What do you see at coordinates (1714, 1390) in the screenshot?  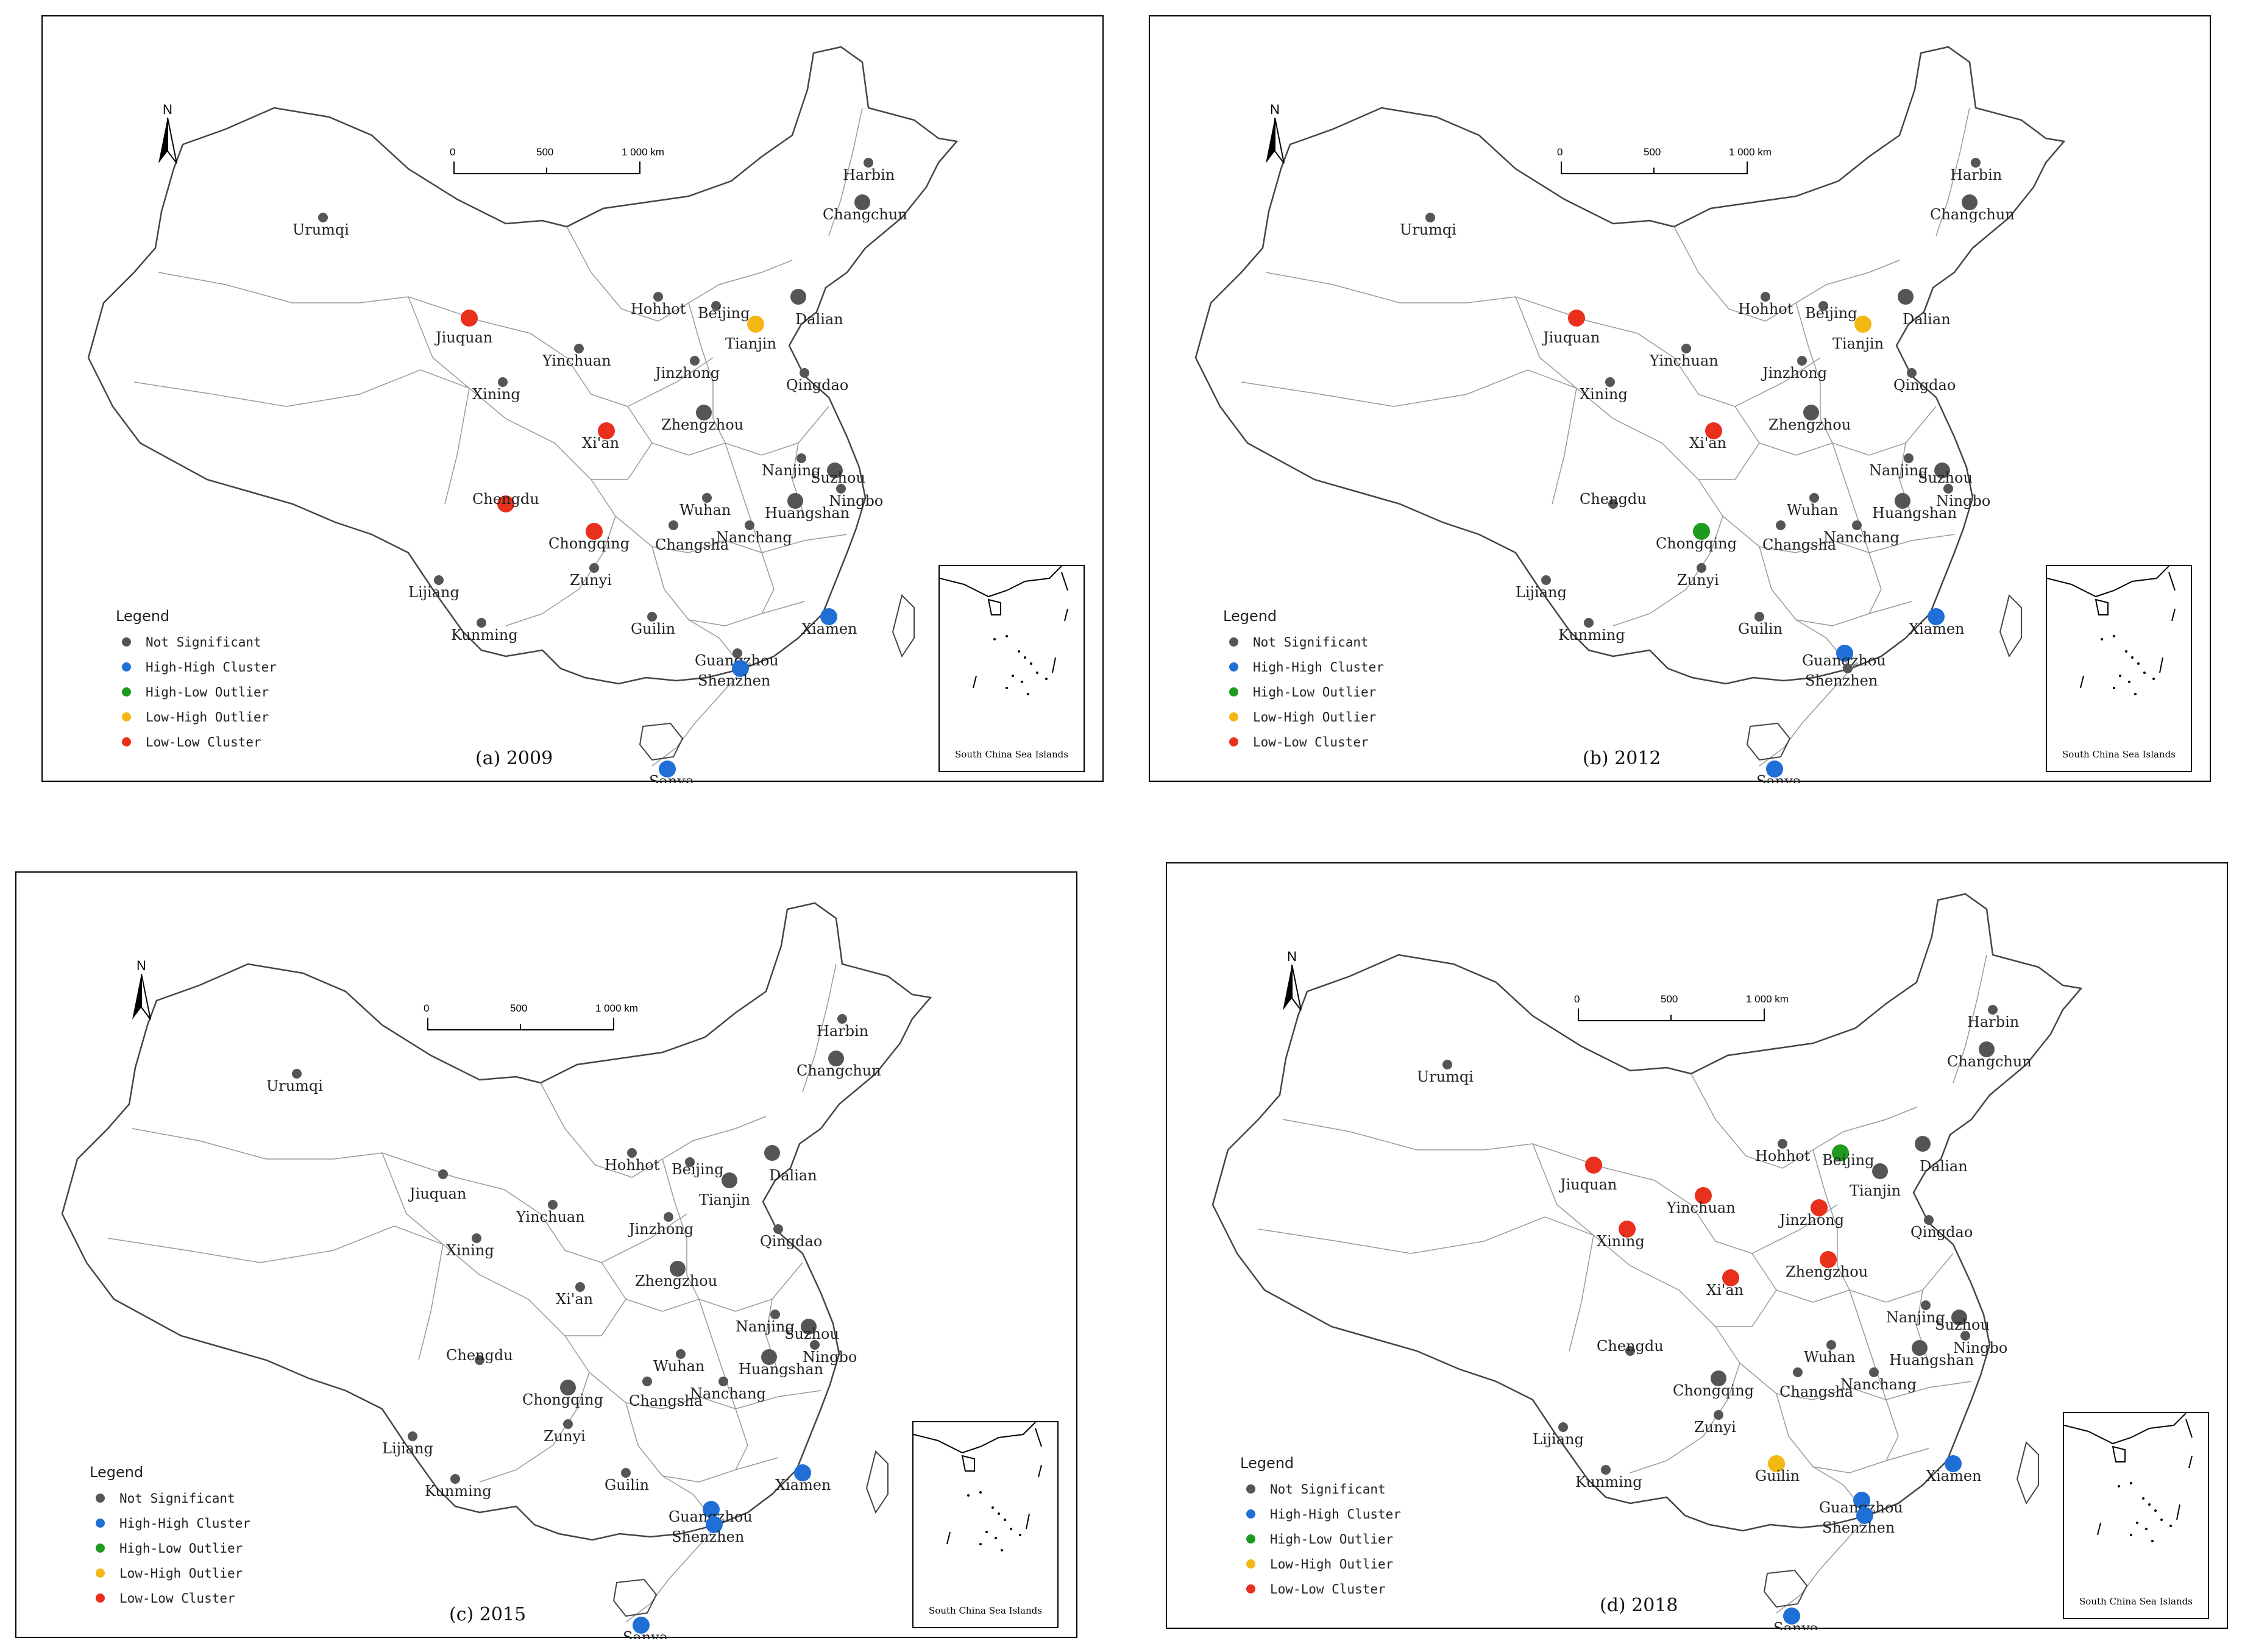 I see `city-label: Chongqing` at bounding box center [1714, 1390].